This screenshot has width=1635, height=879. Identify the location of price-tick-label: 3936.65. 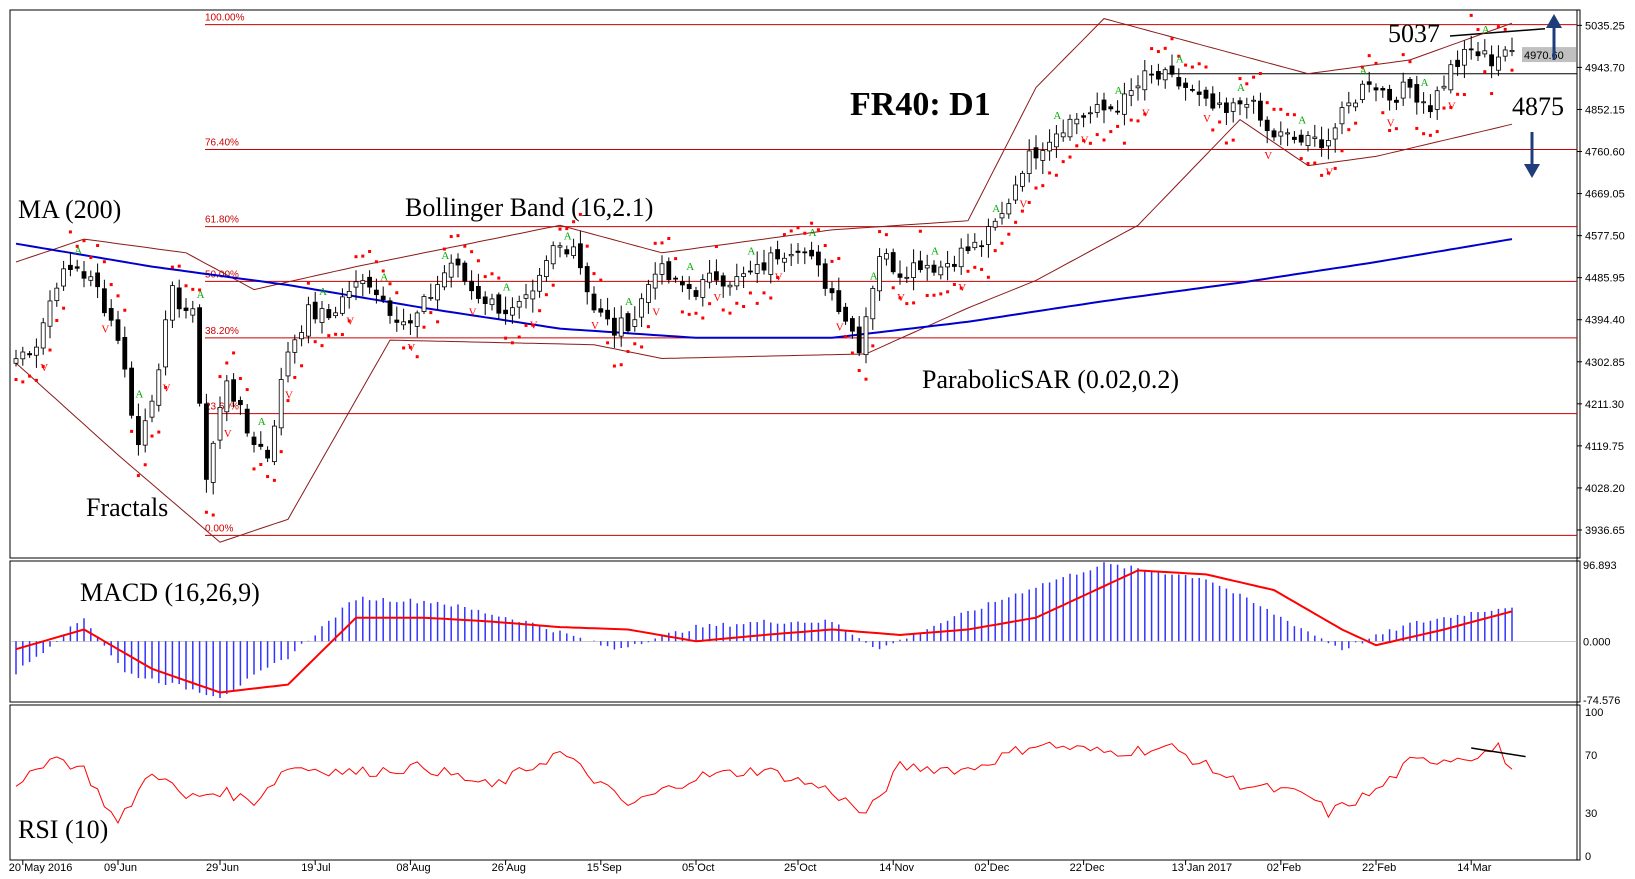
(1605, 531).